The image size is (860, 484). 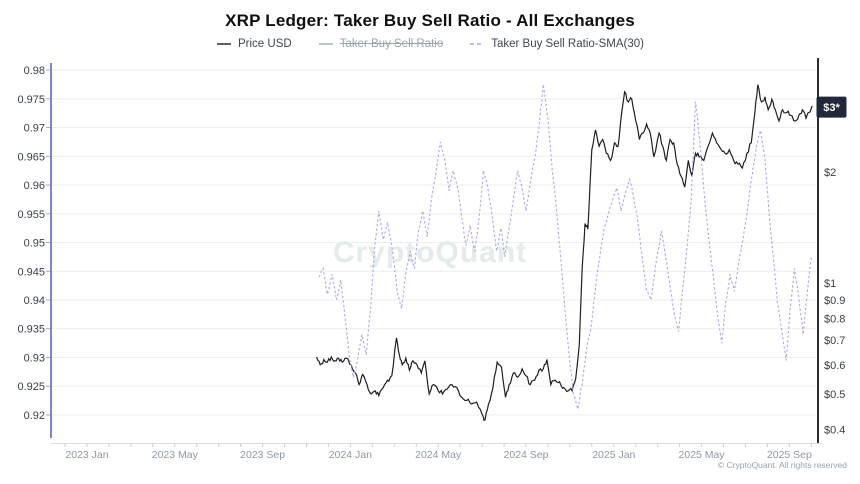 I want to click on left-axis-tick-label: 0.98, so click(x=34, y=71).